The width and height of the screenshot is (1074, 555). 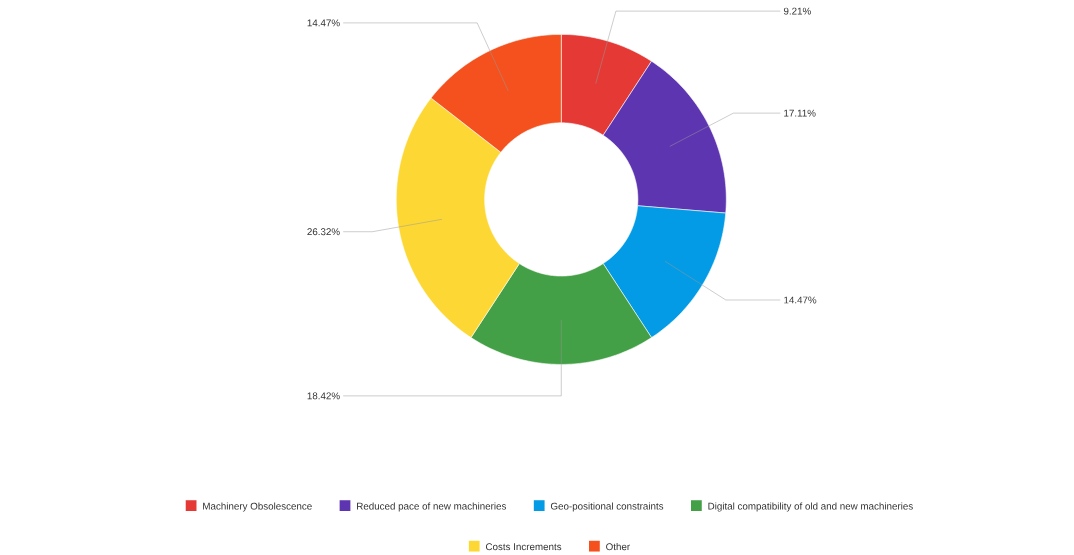 What do you see at coordinates (607, 507) in the screenshot?
I see `legend-label: Geo-positional constraints` at bounding box center [607, 507].